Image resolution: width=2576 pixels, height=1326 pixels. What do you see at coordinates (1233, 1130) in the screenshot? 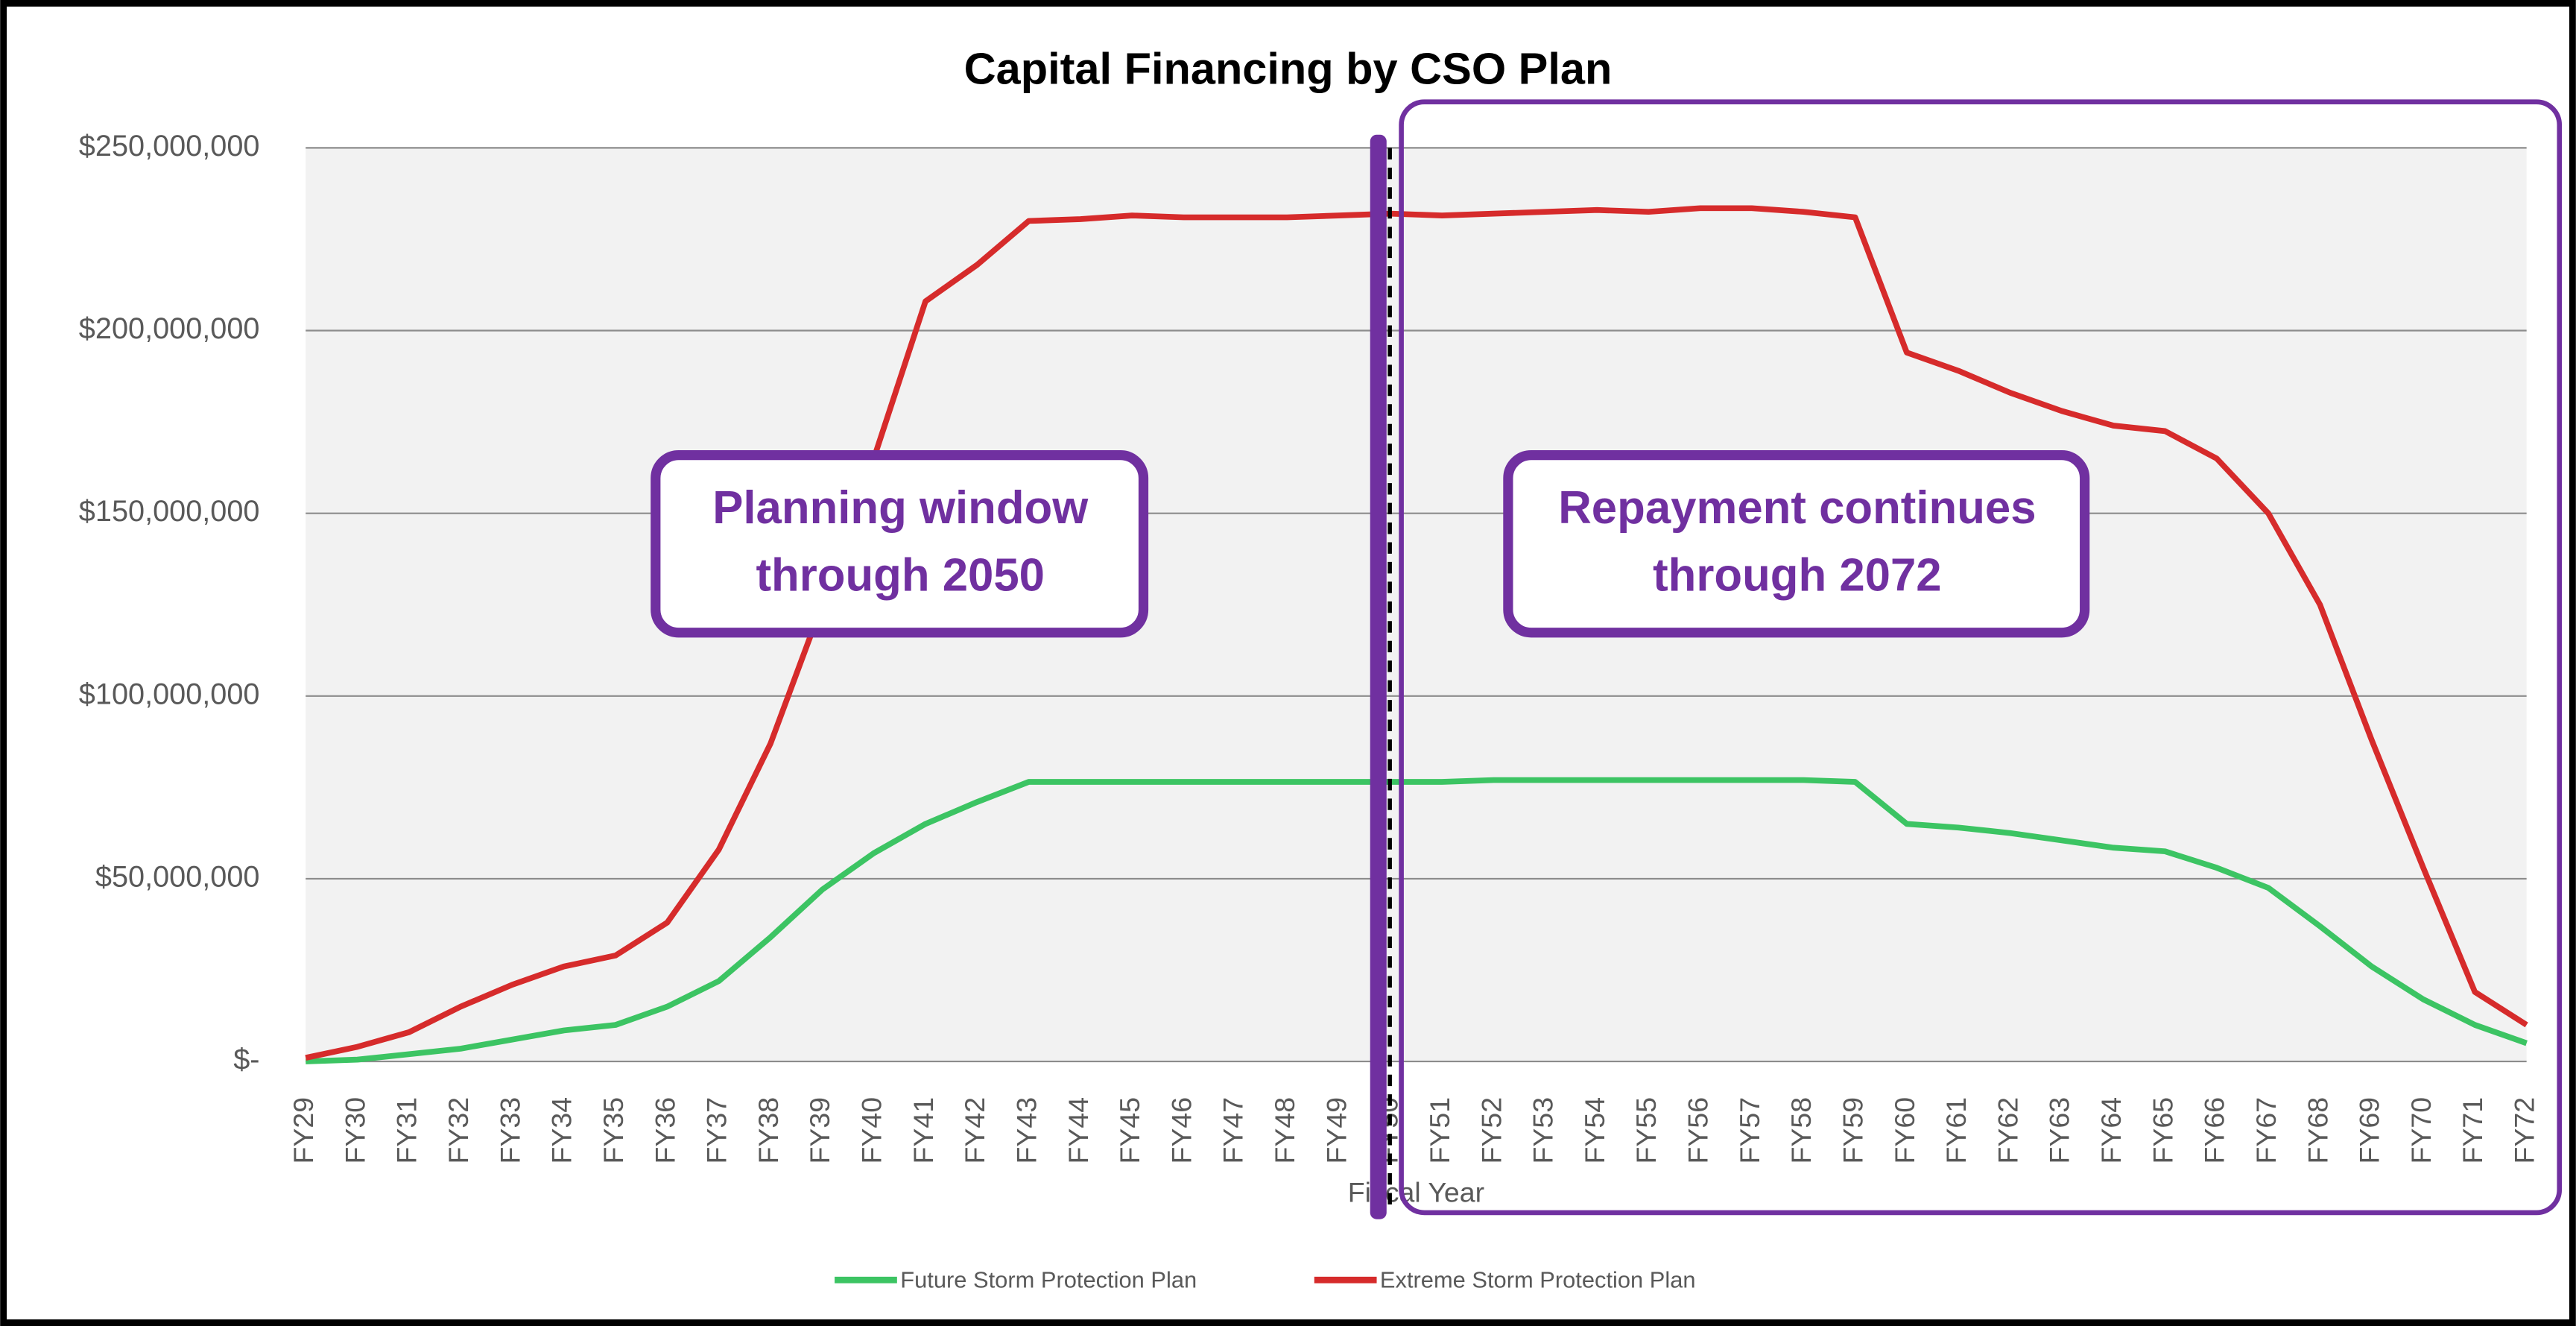
I see `x-tick-label: FY47` at bounding box center [1233, 1130].